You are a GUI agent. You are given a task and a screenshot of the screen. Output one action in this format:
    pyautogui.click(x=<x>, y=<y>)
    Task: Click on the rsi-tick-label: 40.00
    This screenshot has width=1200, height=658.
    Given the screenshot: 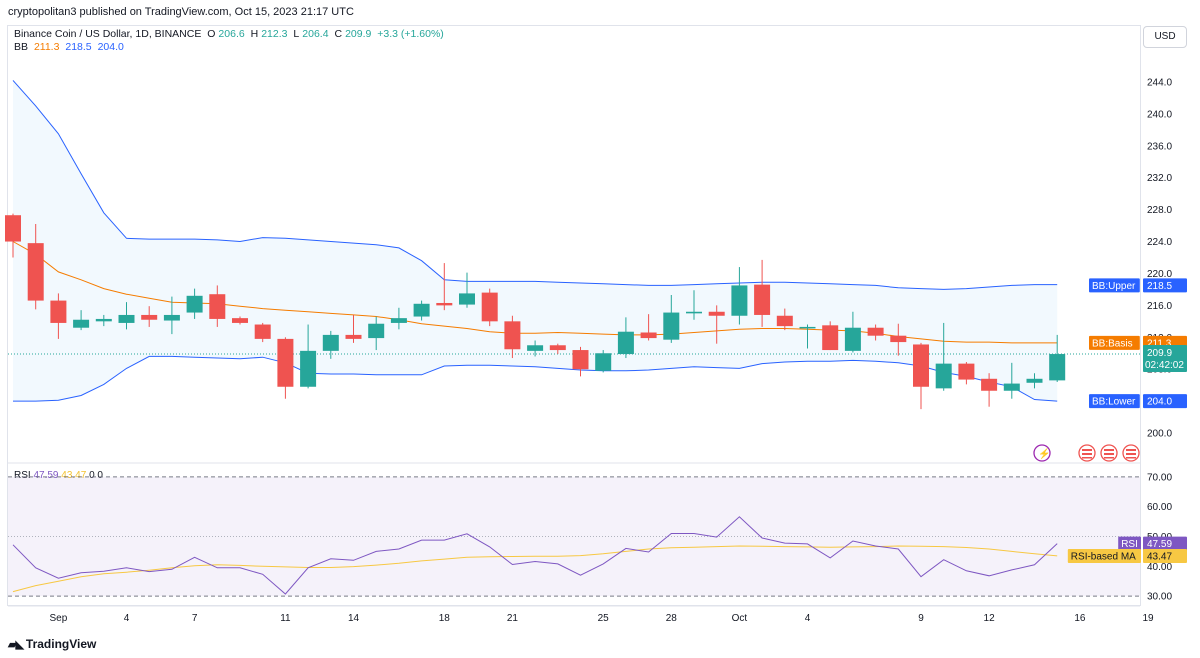 What is the action you would take?
    pyautogui.click(x=1159, y=567)
    